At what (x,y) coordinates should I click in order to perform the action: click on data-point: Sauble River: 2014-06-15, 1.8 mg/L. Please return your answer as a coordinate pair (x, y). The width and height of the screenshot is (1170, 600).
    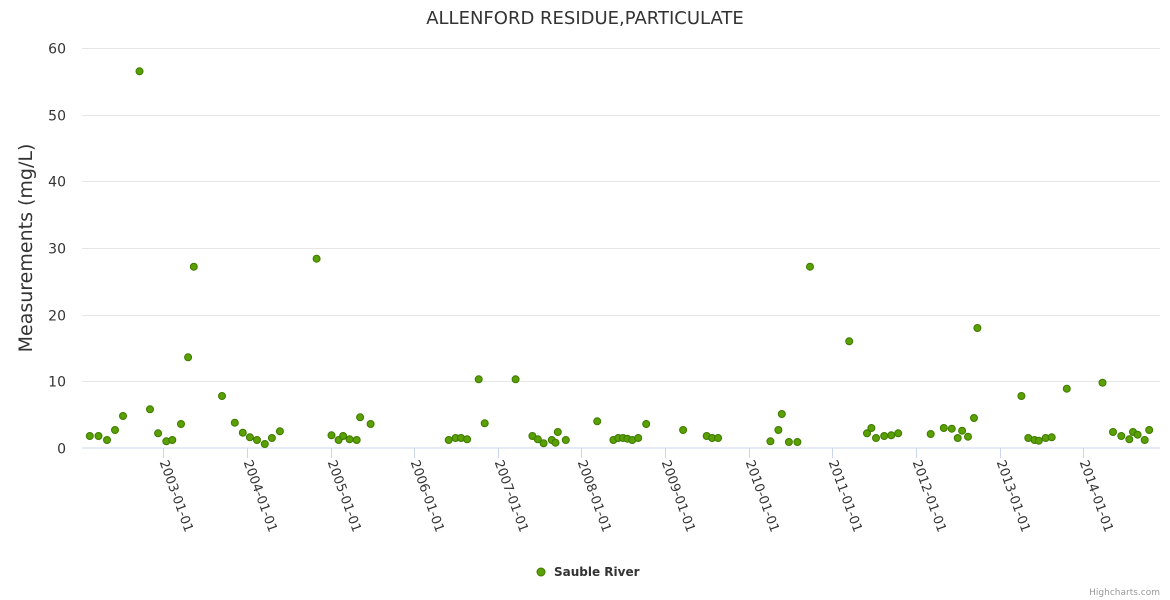
    Looking at the image, I should click on (1121, 436).